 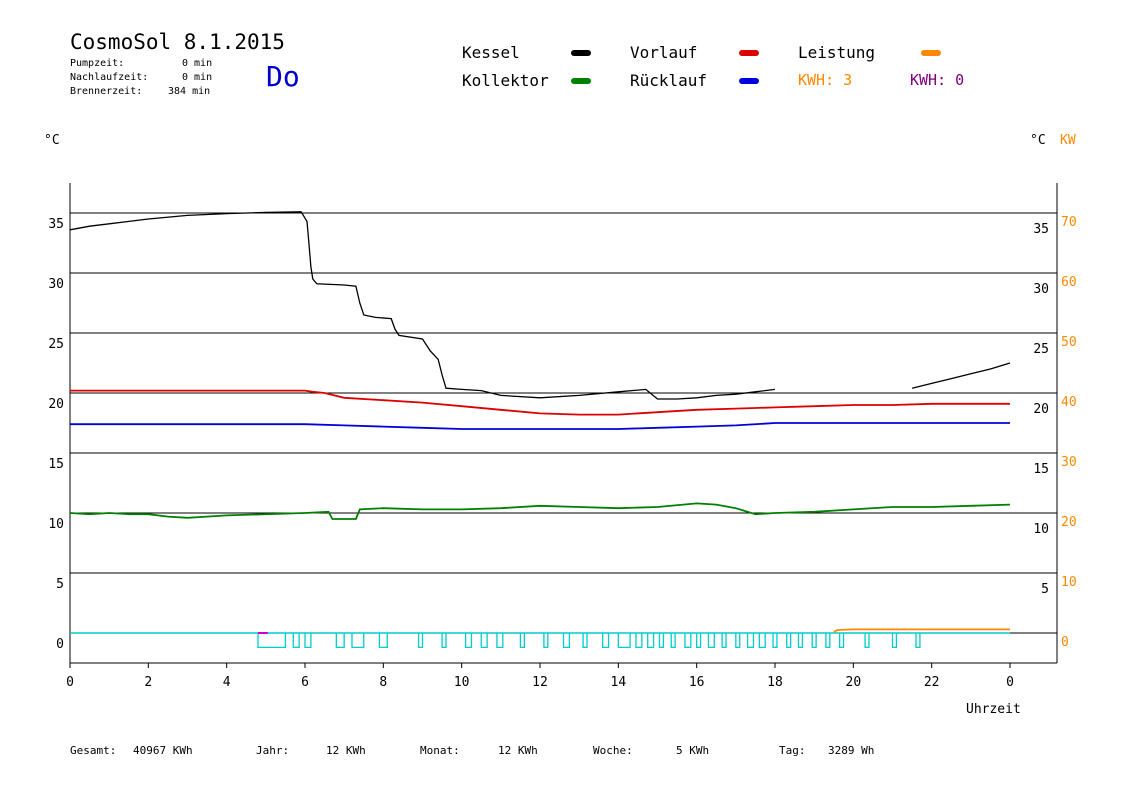 What do you see at coordinates (619, 682) in the screenshot?
I see `x-tick-label-7: 14` at bounding box center [619, 682].